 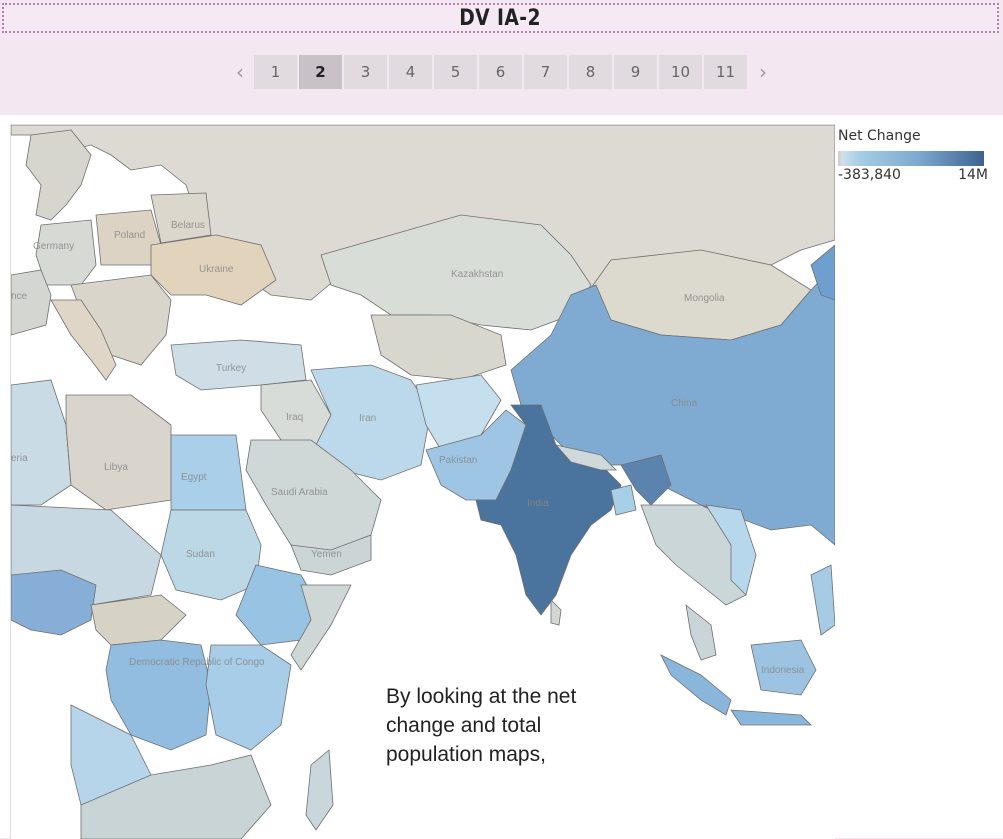 I want to click on legend-range: -383,840 14M, so click(x=913, y=175).